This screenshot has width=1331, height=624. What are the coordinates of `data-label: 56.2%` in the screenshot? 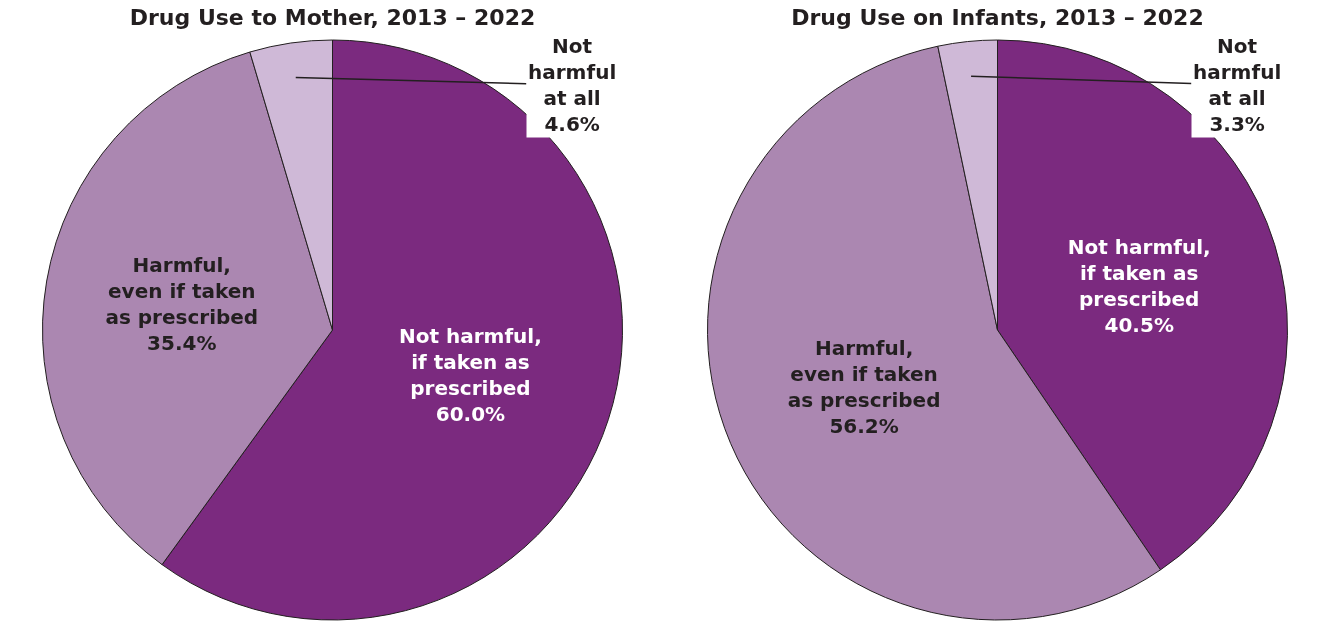 It's located at (864, 425).